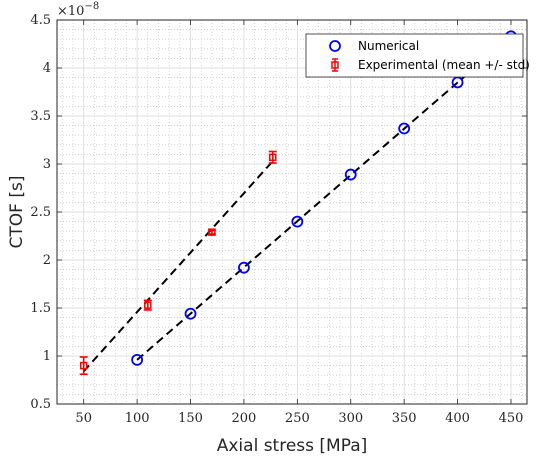 This screenshot has height=463, width=550. What do you see at coordinates (335, 65) in the screenshot?
I see `legend-marker-experimental` at bounding box center [335, 65].